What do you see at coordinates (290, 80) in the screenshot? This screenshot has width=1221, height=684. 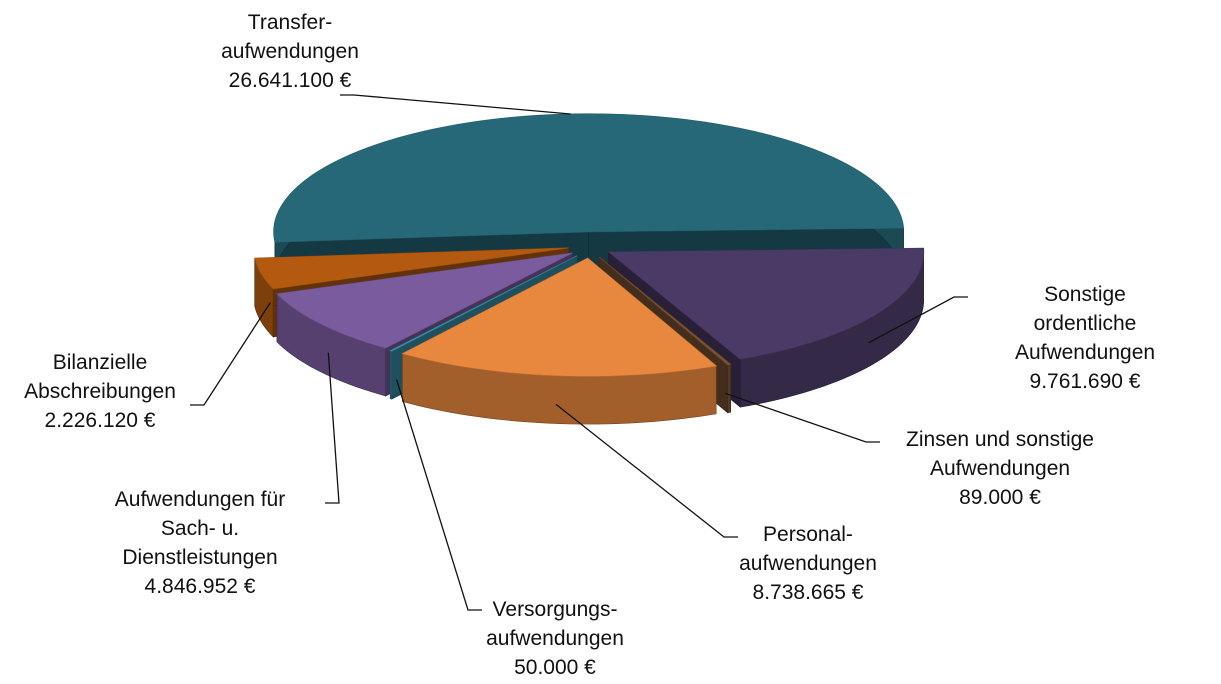 I see `value-label: 26.641.100 €` at bounding box center [290, 80].